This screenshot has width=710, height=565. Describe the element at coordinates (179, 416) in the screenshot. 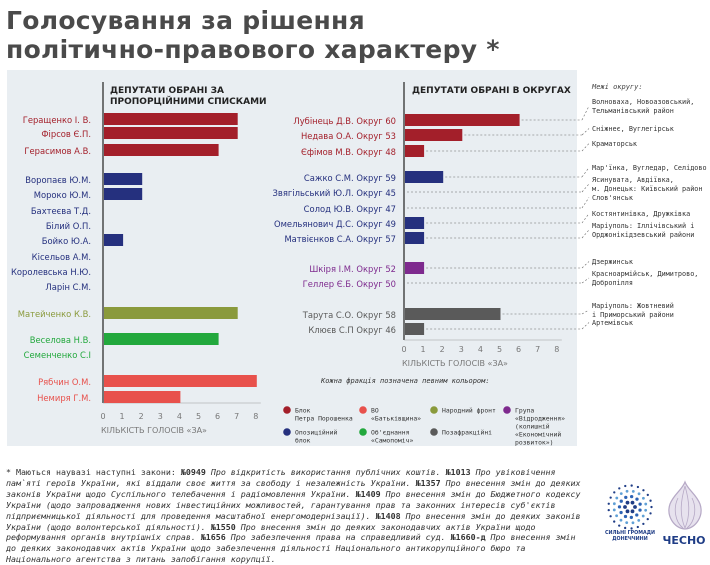

I see `left-chart-tick-label: 4` at that location.